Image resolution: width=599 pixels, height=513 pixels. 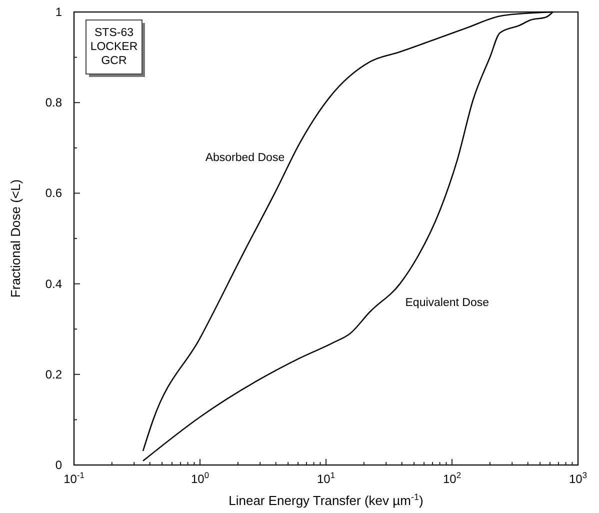 I want to click on y-tick-label: 0.6, so click(x=53, y=193).